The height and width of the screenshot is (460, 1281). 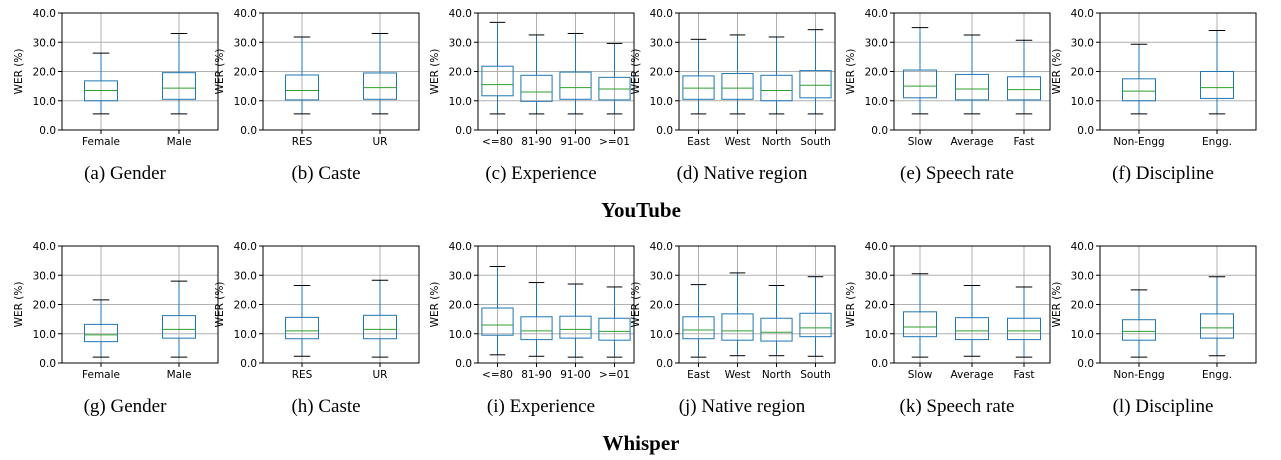 I want to click on subplot-caption: (i) Experience, so click(x=541, y=406).